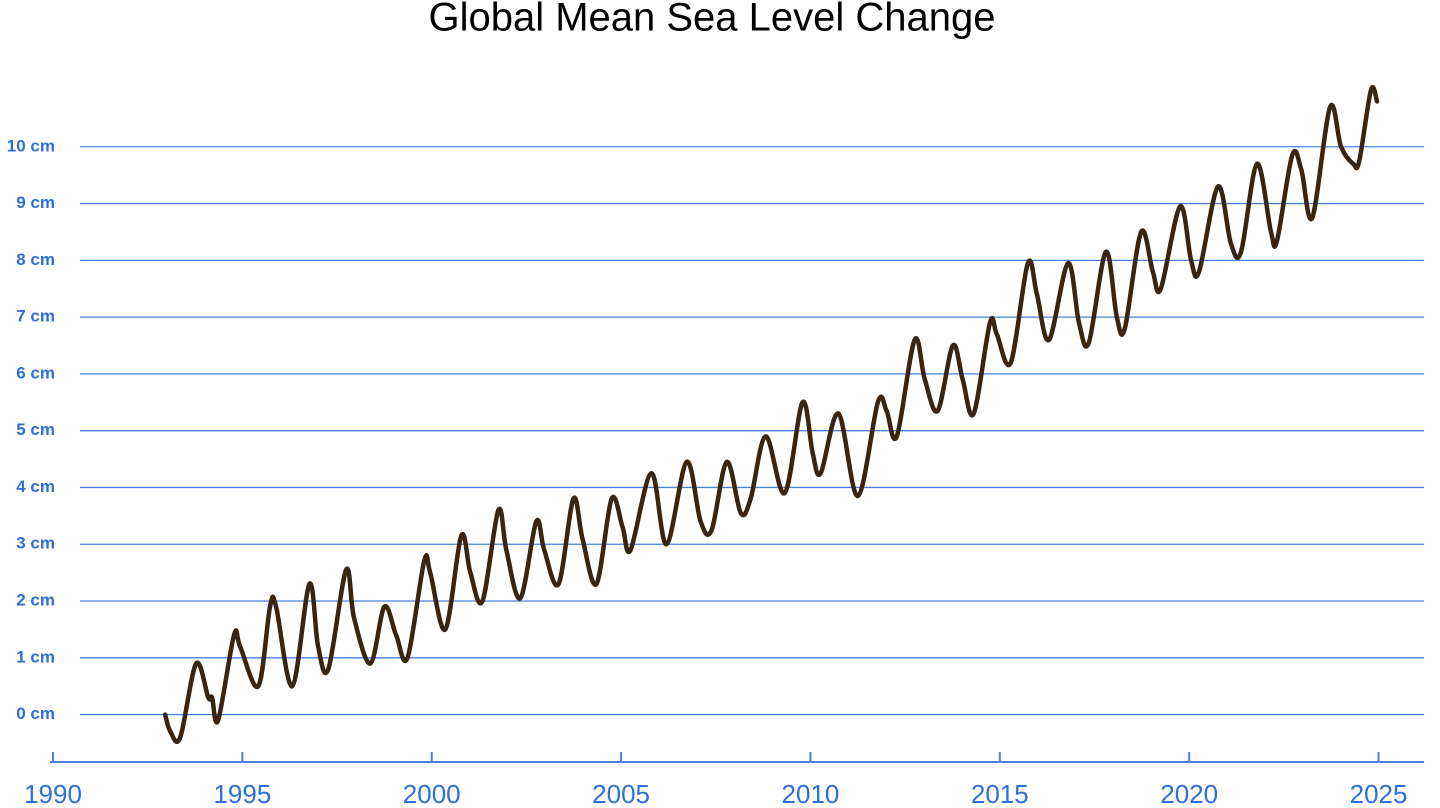 This screenshot has width=1440, height=808. Describe the element at coordinates (35, 429) in the screenshot. I see `y-tick-label: 5 cm` at that location.